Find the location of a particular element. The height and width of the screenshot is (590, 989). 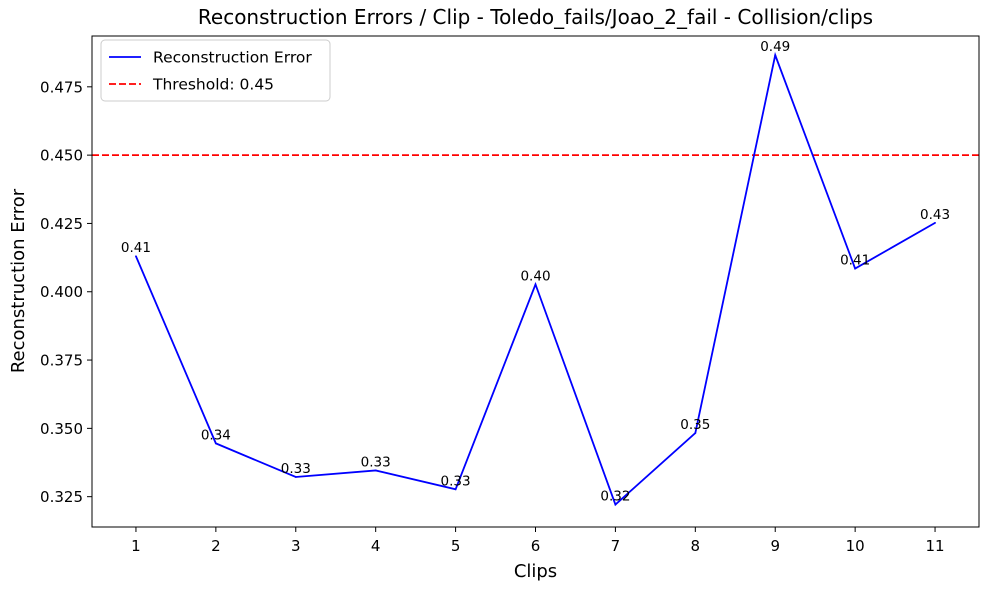

data-label: 0.49 is located at coordinates (775, 47).